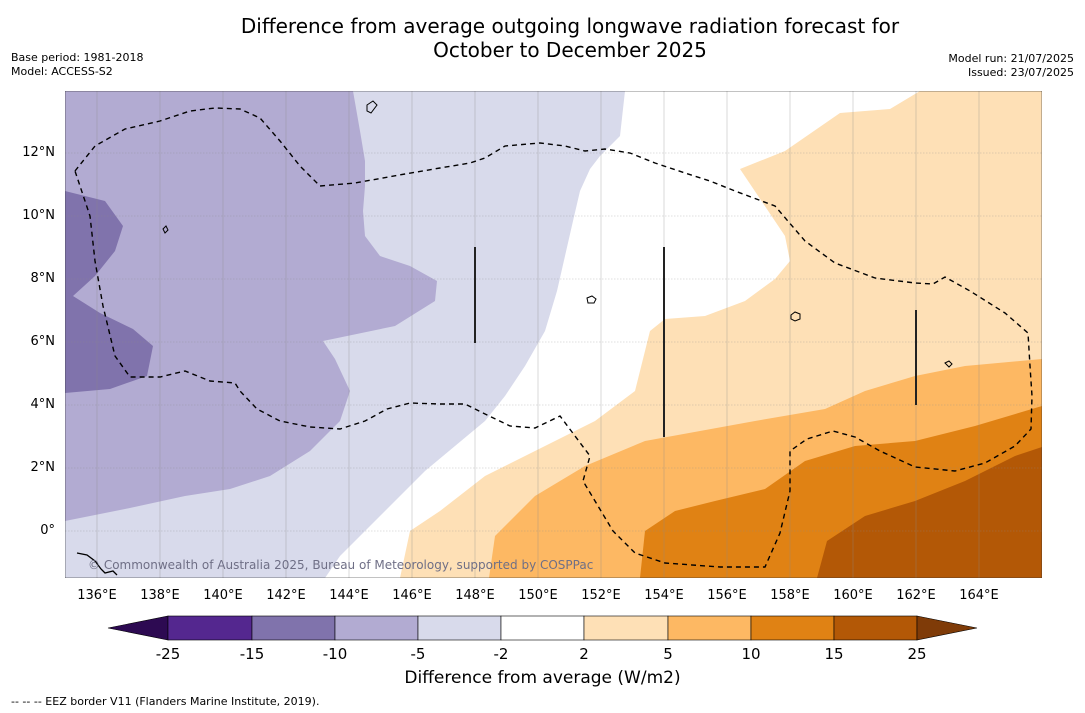  I want to click on title-line-2: October to December 2025, so click(570, 50).